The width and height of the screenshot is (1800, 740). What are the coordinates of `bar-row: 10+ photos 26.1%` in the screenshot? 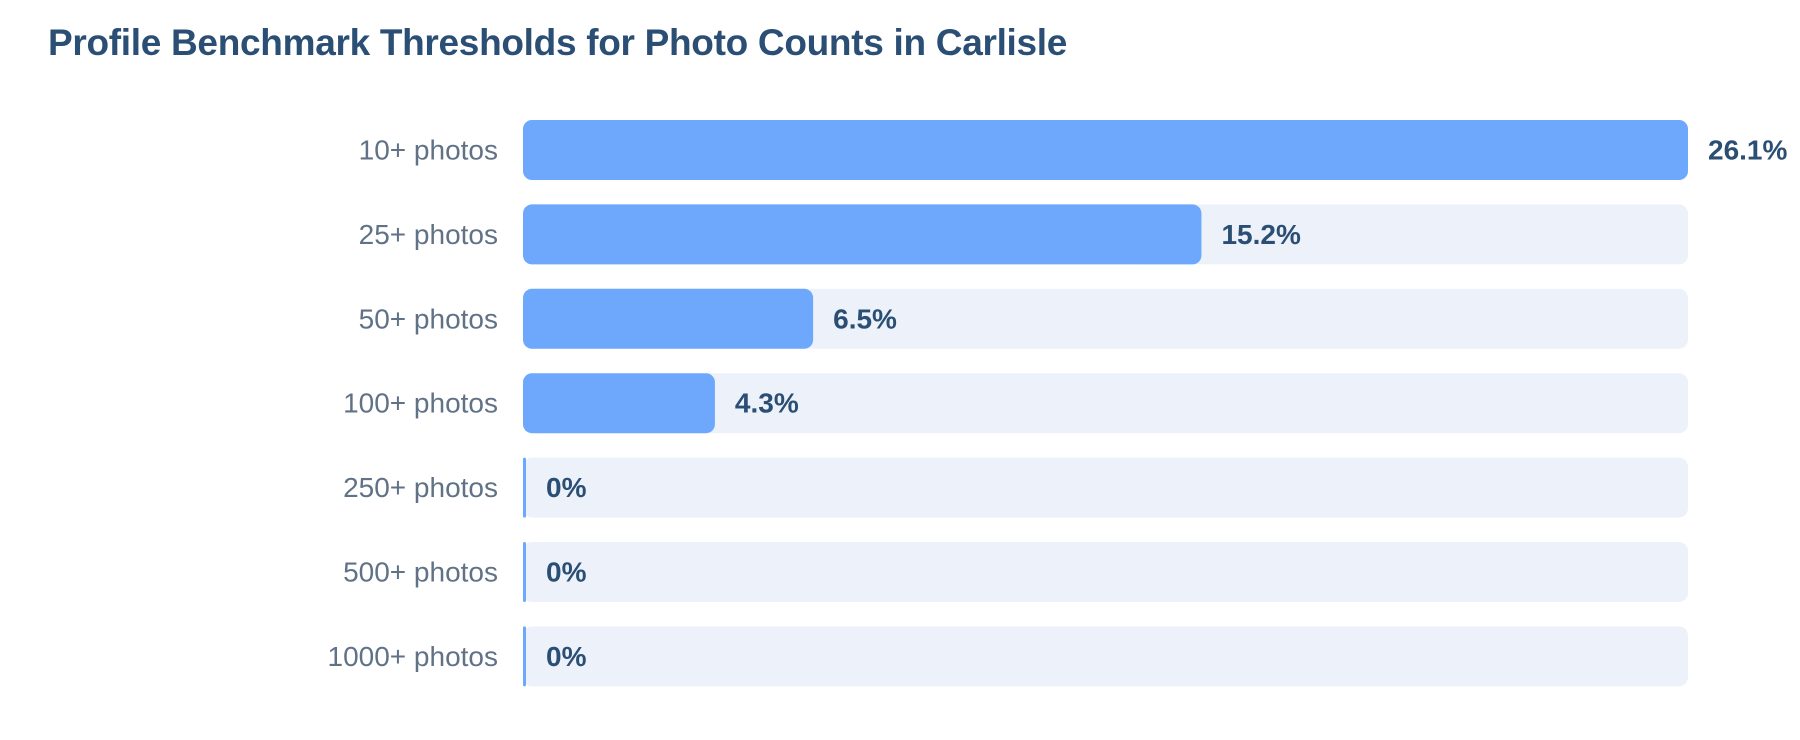 It's located at (1073, 150).